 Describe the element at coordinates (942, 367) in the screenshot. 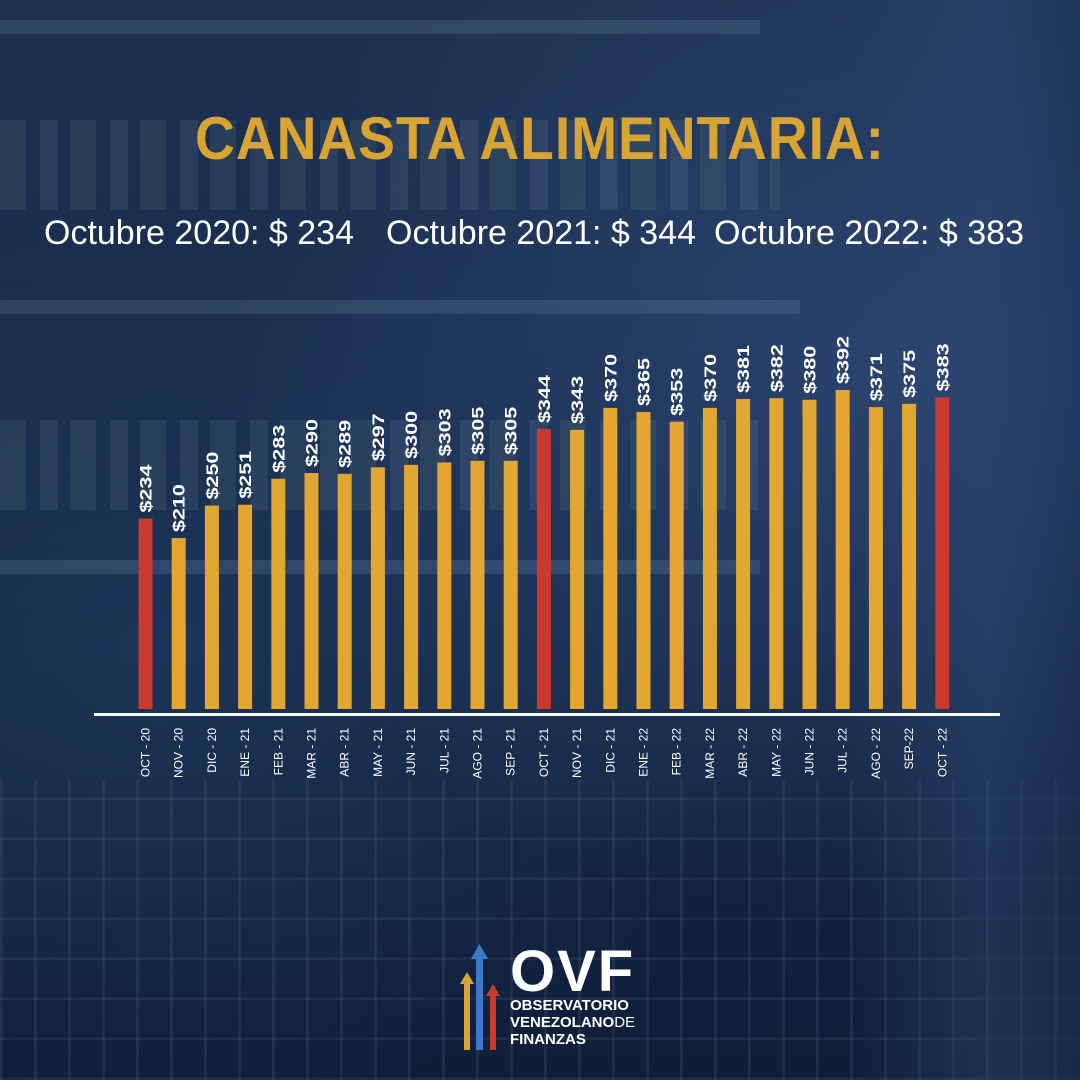

I see `data-label: $383` at that location.